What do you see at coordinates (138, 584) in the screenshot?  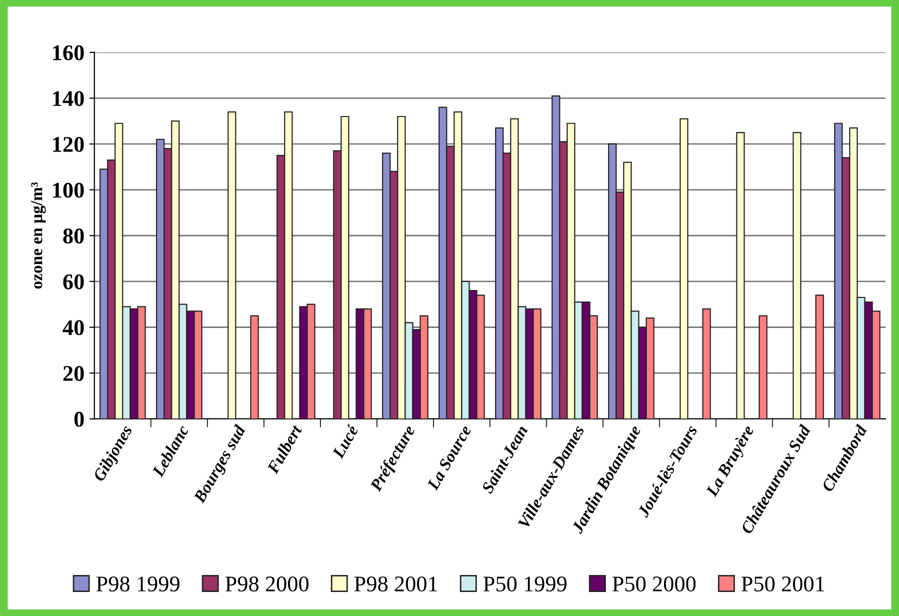 I see `legend-label: P98 1999` at bounding box center [138, 584].